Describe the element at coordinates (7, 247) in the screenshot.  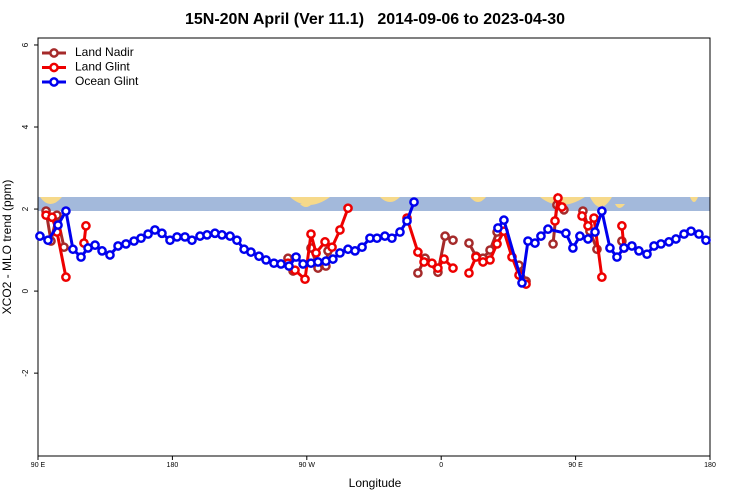
I see `y-axis-label: XCO2 - MLO trend (ppm)` at that location.